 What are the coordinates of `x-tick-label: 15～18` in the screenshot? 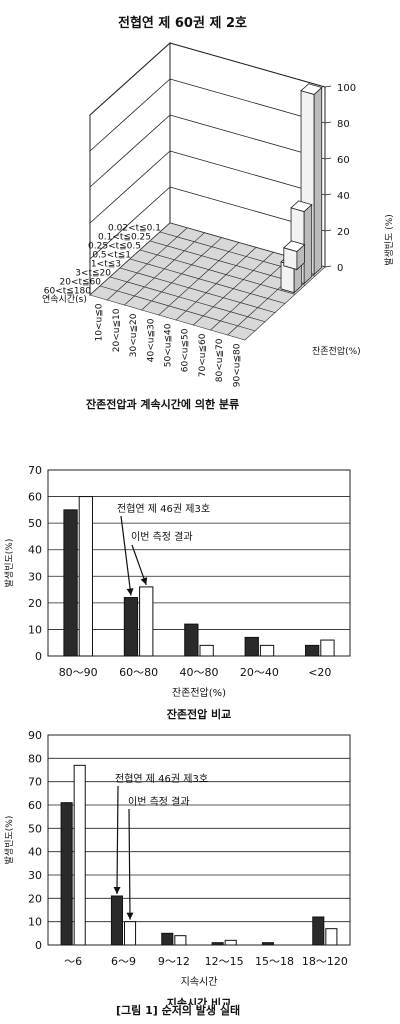 It's located at (274, 961).